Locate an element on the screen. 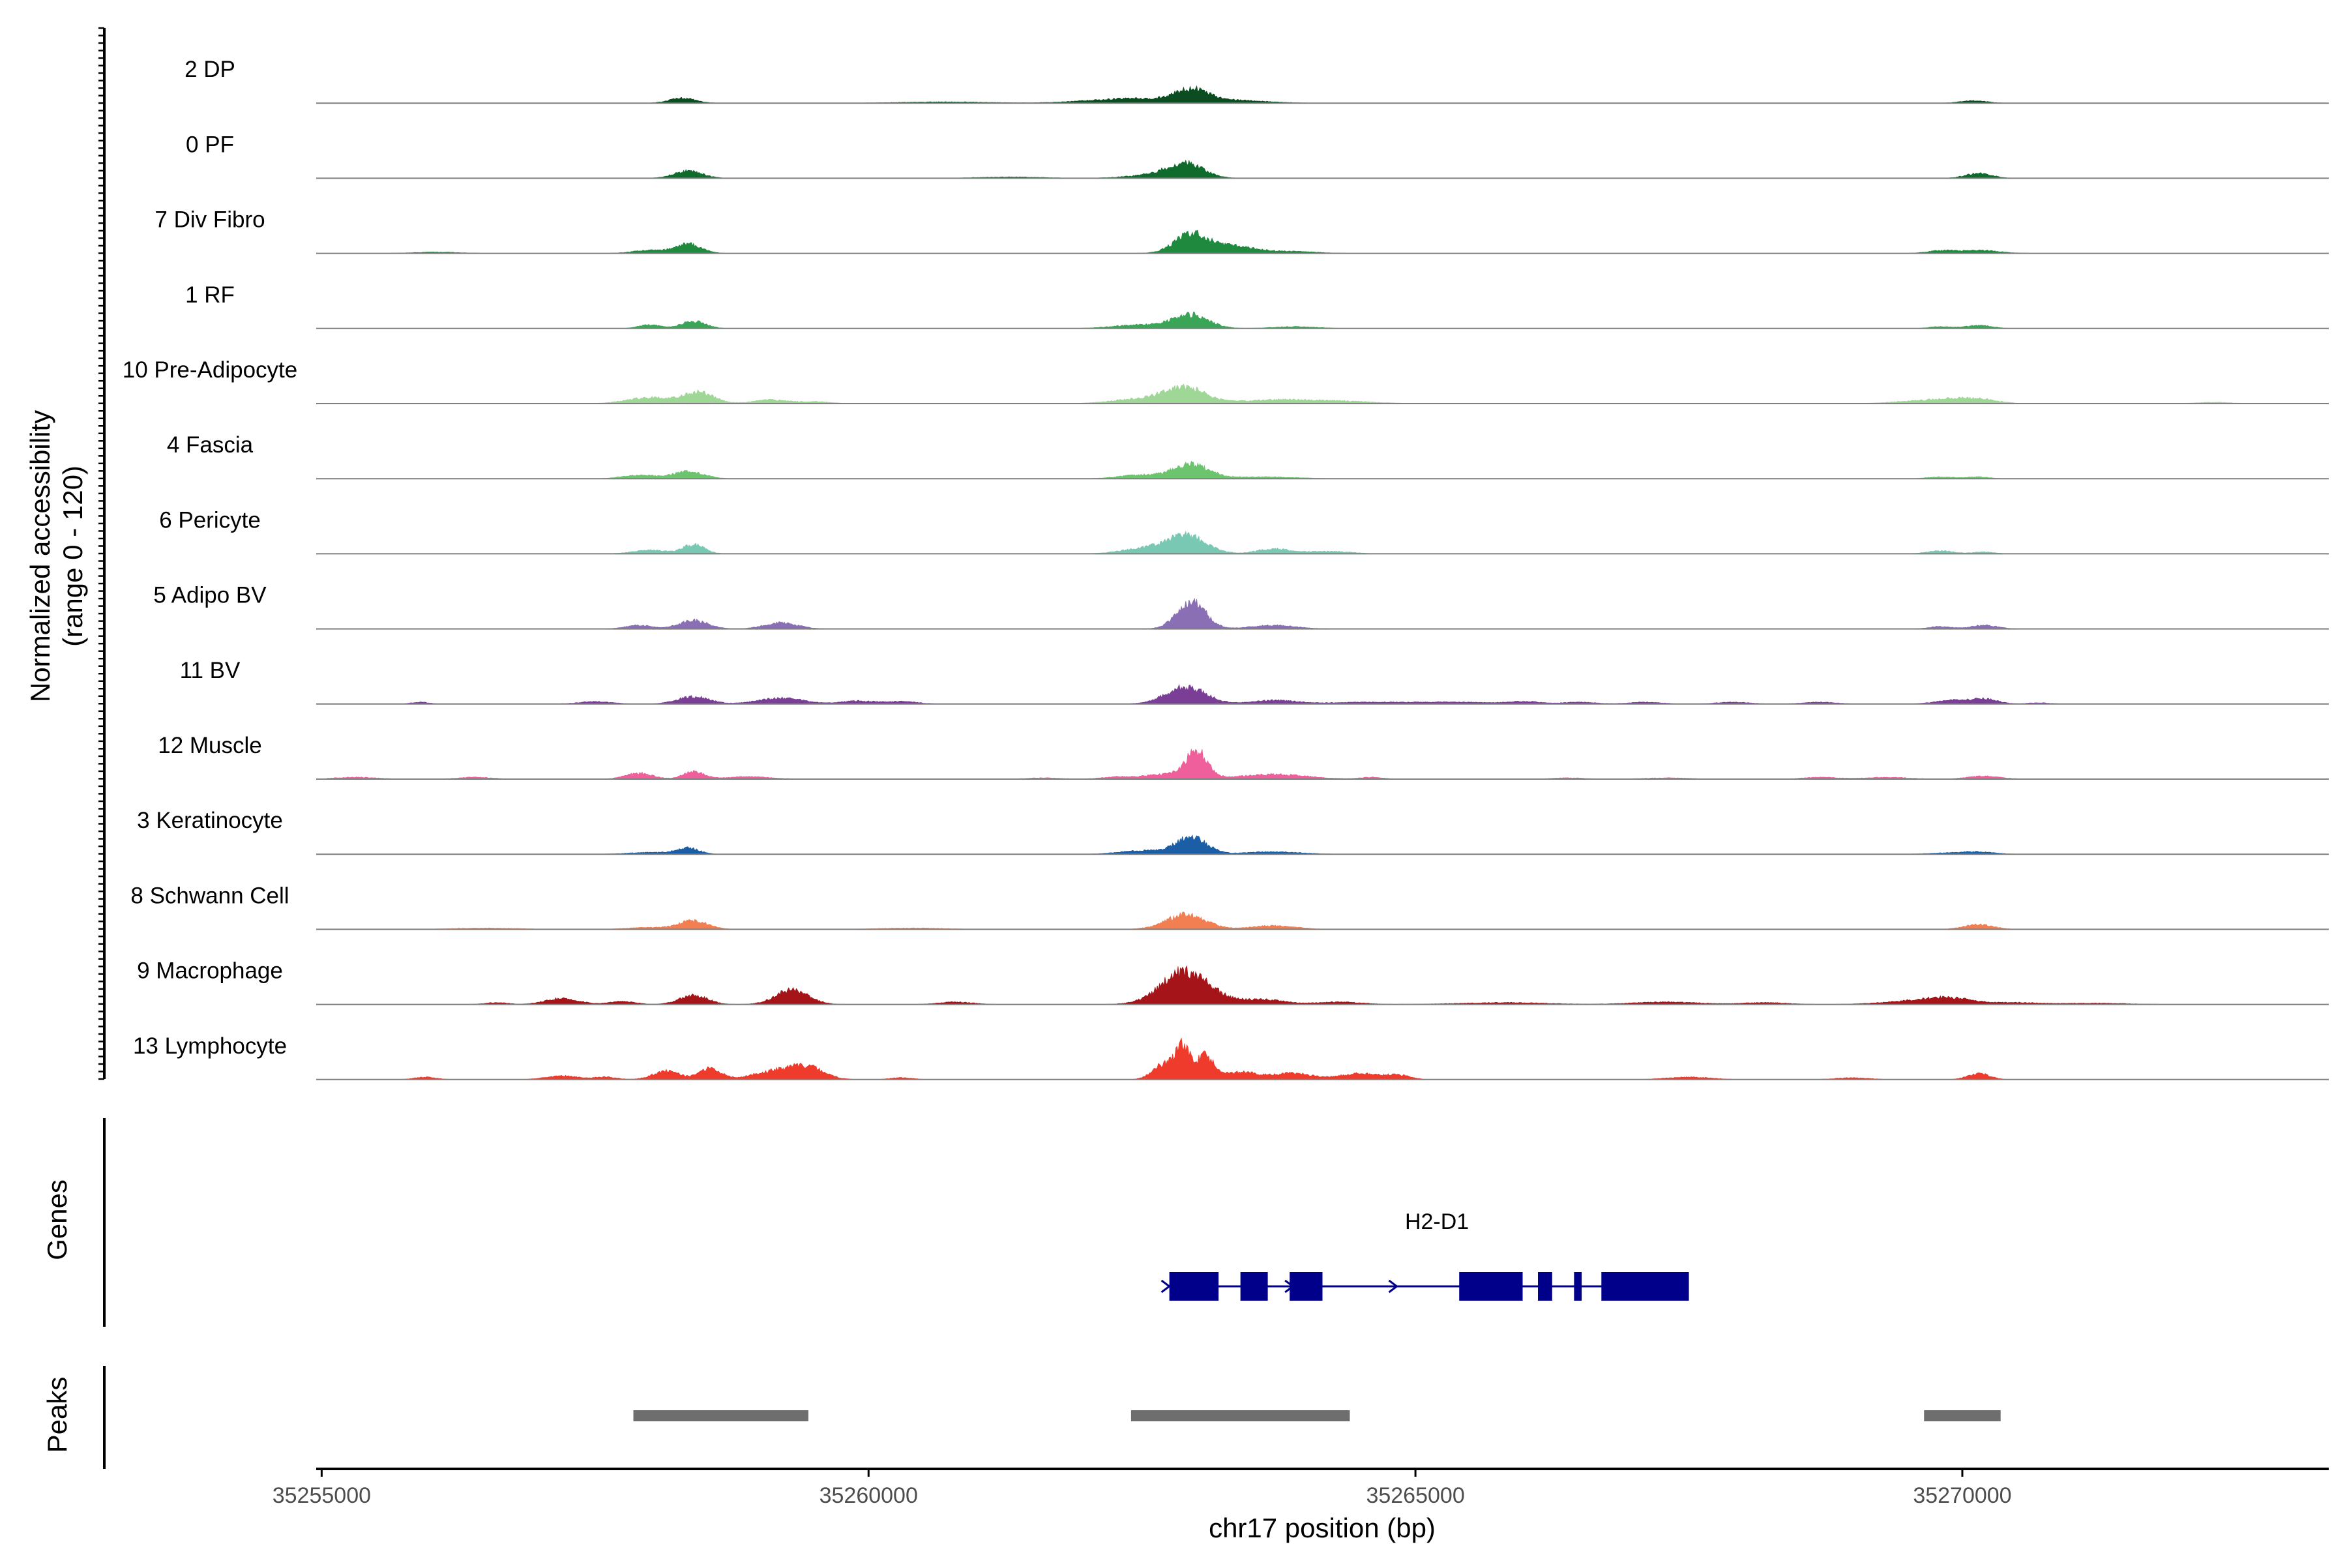 This screenshot has width=2347, height=1568. track-label: 3 Keratinocyte is located at coordinates (210, 821).